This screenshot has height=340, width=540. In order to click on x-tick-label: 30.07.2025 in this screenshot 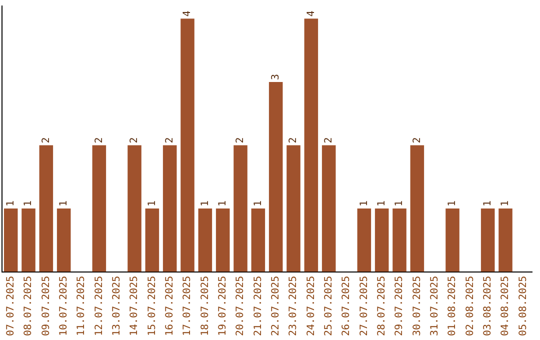, I will do `click(417, 306)`.